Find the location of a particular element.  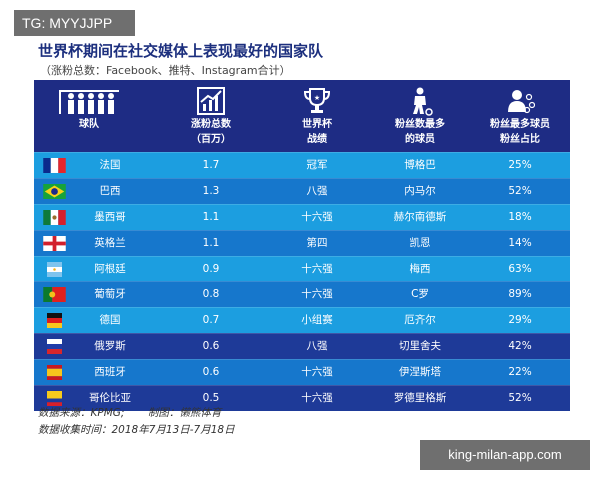

cell-growth: 1.7 is located at coordinates (211, 165).